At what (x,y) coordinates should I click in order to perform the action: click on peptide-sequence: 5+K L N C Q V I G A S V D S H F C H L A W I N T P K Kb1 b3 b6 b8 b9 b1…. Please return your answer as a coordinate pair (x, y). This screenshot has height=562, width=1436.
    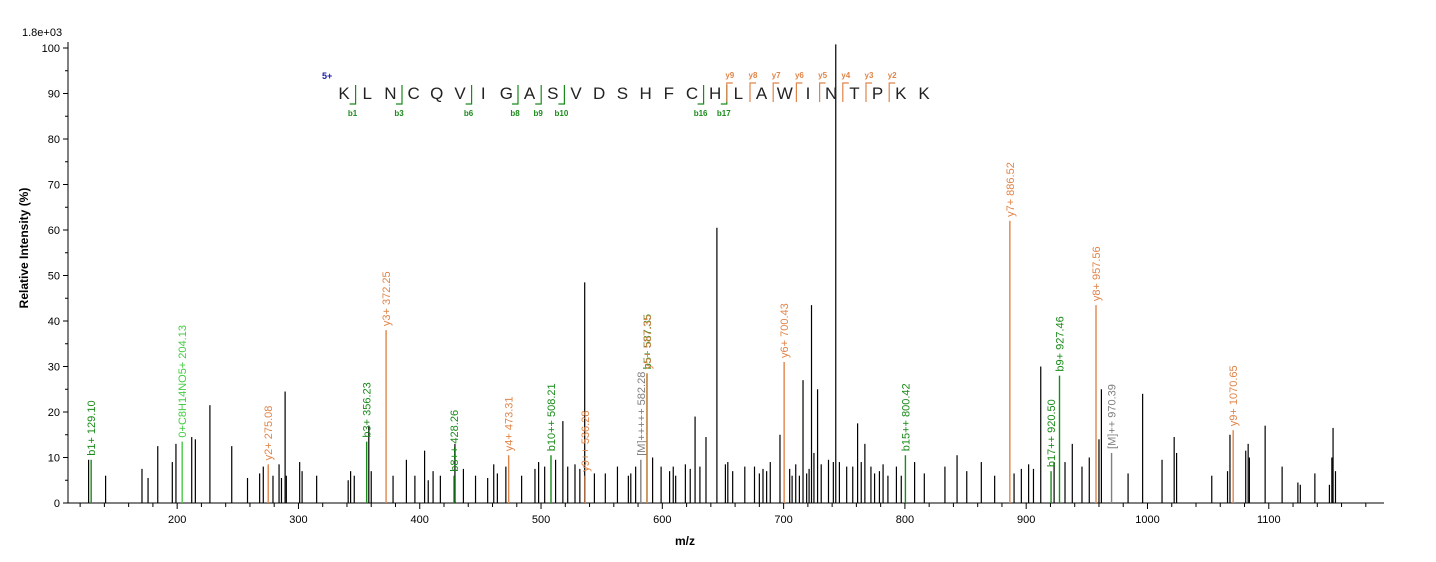
    Looking at the image, I should click on (626, 94).